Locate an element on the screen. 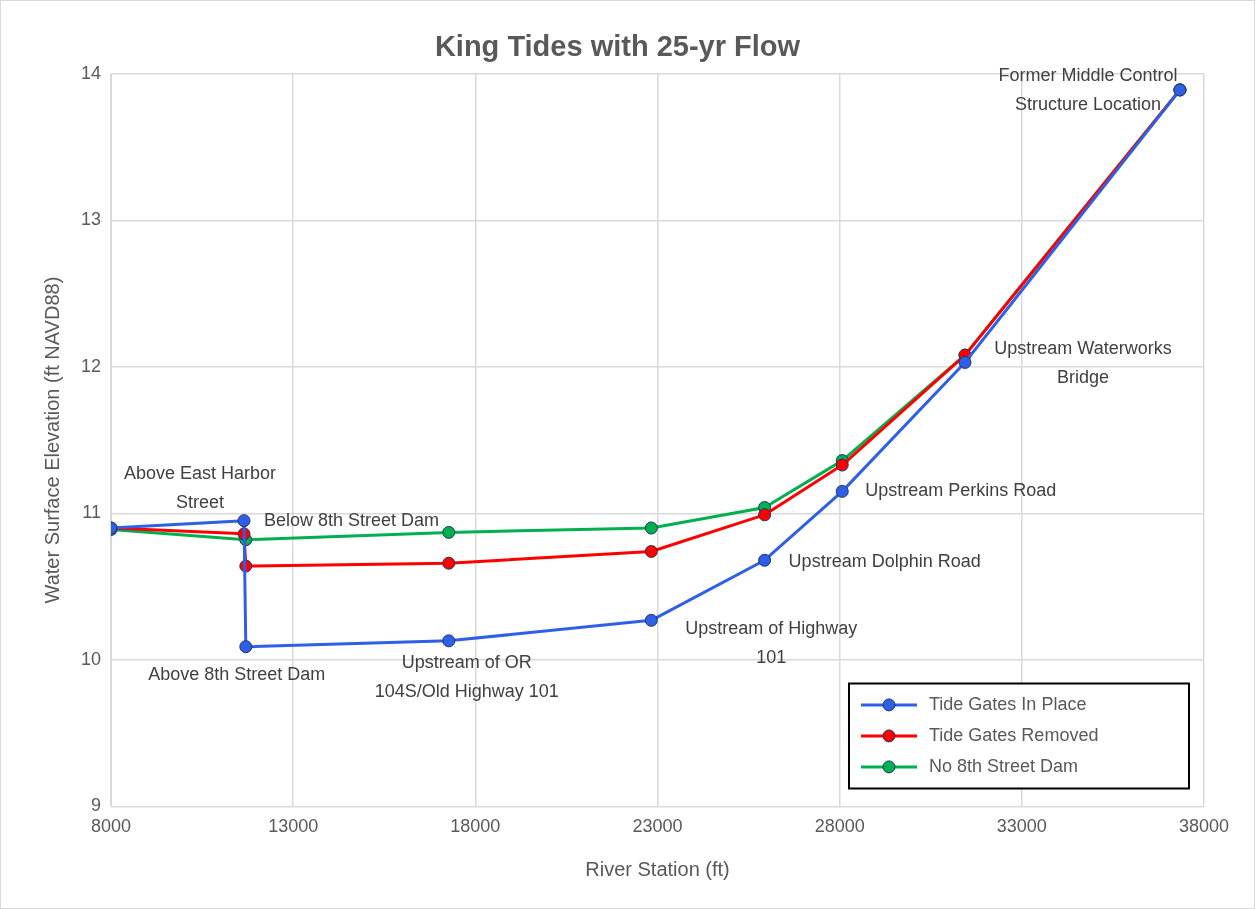 Image resolution: width=1255 pixels, height=909 pixels. x-tick-label: 23000 is located at coordinates (657, 826).